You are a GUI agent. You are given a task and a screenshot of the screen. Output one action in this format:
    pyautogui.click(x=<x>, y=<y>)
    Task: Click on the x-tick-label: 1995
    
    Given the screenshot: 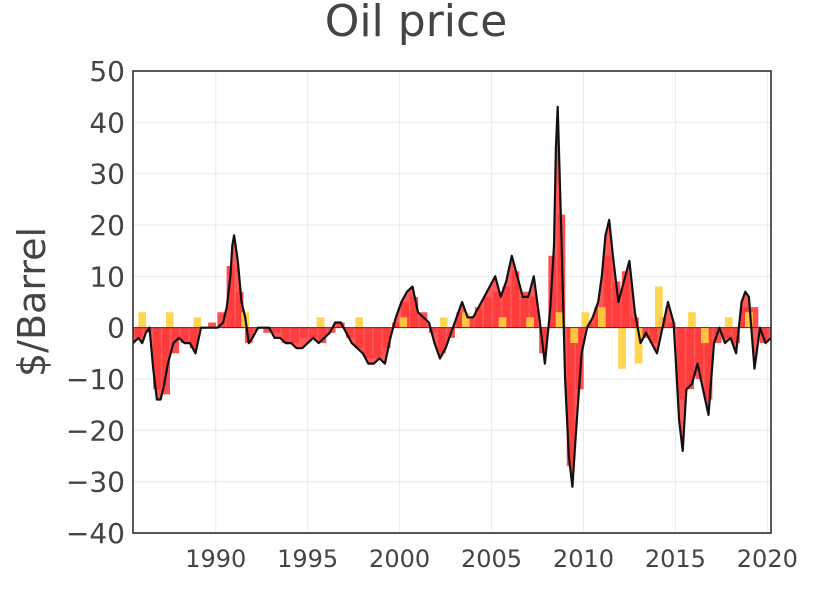 What is the action you would take?
    pyautogui.click(x=307, y=559)
    